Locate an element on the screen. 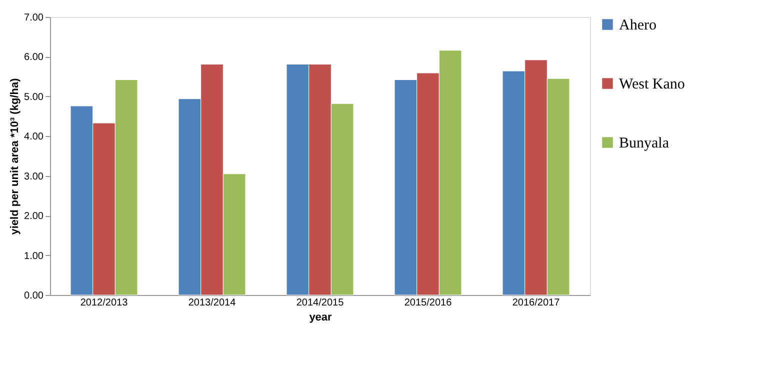 The width and height of the screenshot is (781, 374). y-tick-label: 7.00 is located at coordinates (34, 18).